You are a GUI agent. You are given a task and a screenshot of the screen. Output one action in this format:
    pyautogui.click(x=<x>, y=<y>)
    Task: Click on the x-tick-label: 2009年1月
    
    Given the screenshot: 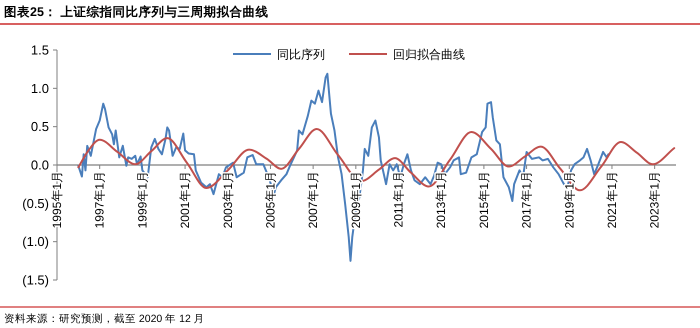 What is the action you would take?
    pyautogui.click(x=355, y=199)
    